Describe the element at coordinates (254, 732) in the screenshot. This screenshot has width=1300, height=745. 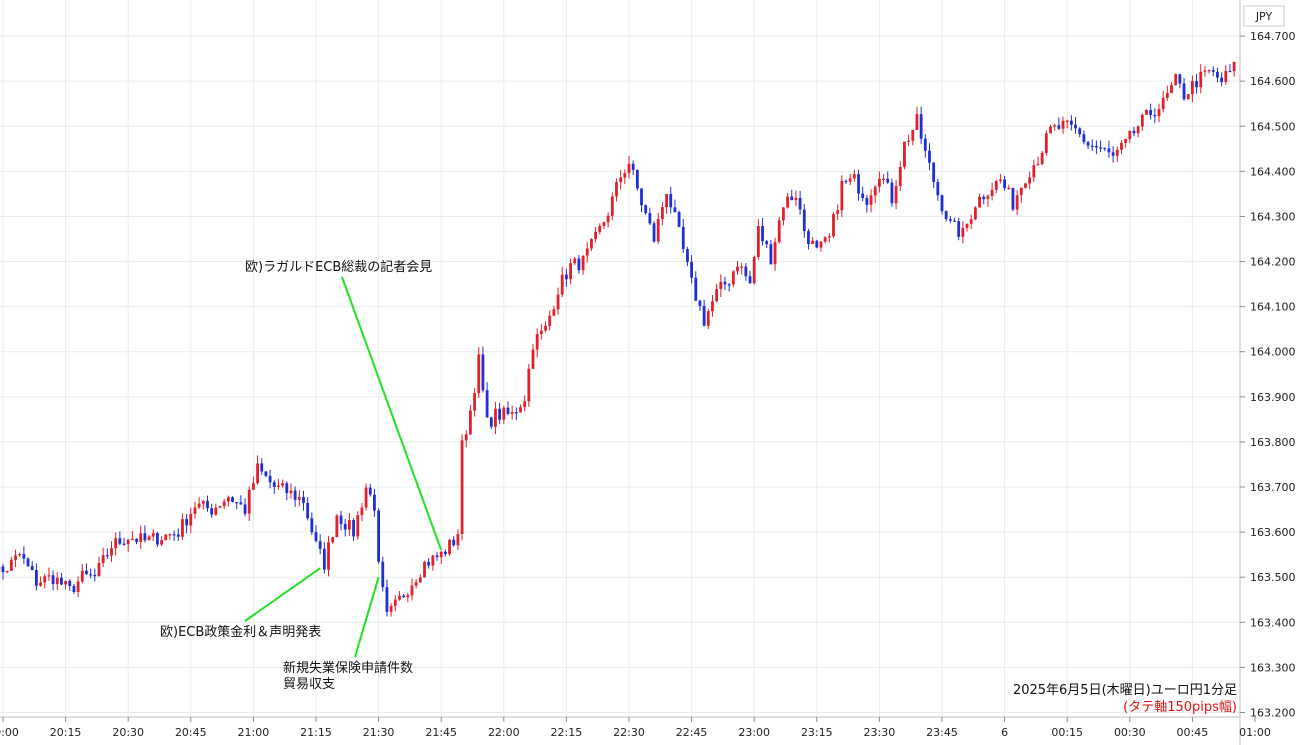
I see `x-tick-label: 21:00` at that location.